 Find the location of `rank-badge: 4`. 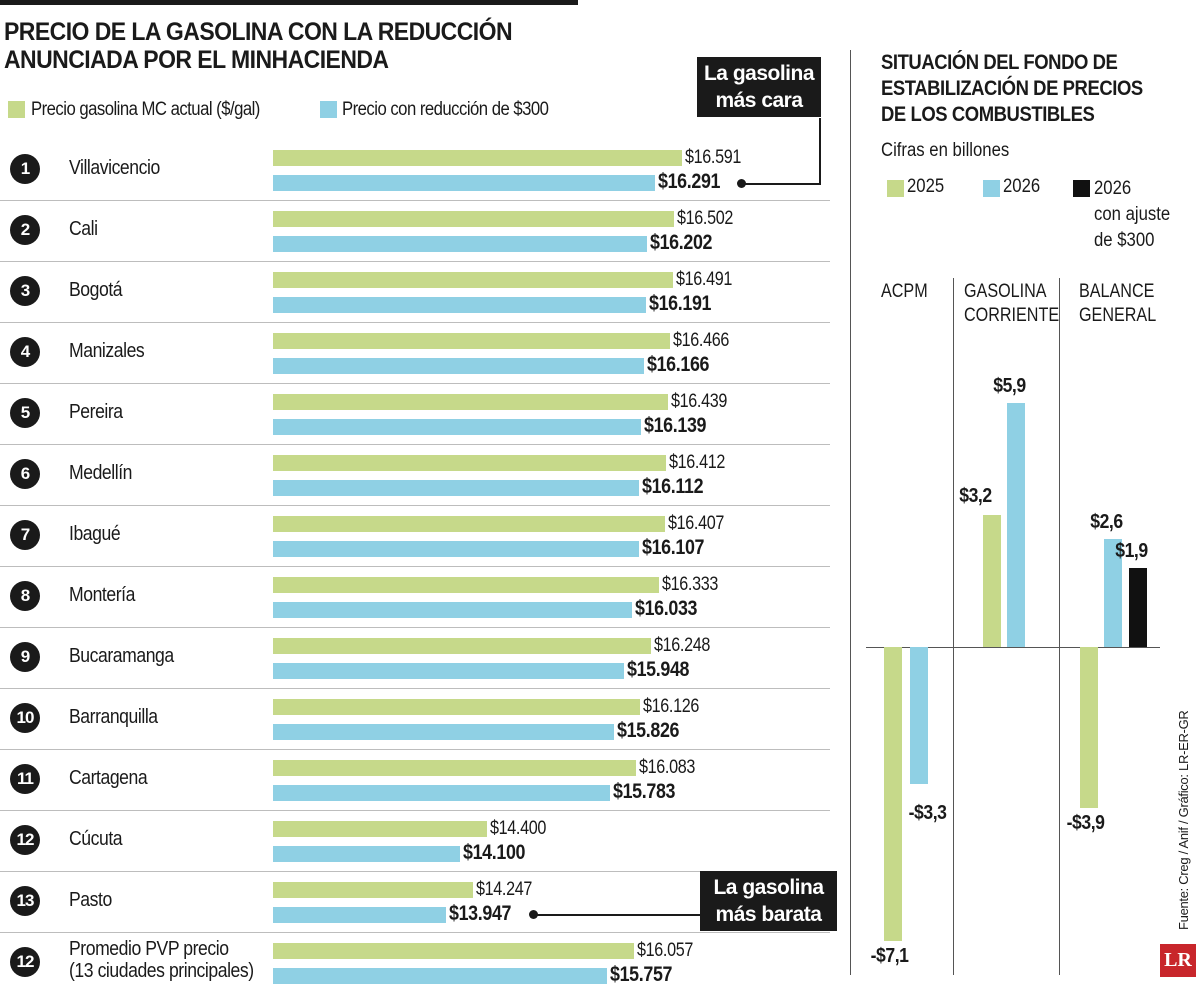

rank-badge: 4 is located at coordinates (25, 352).